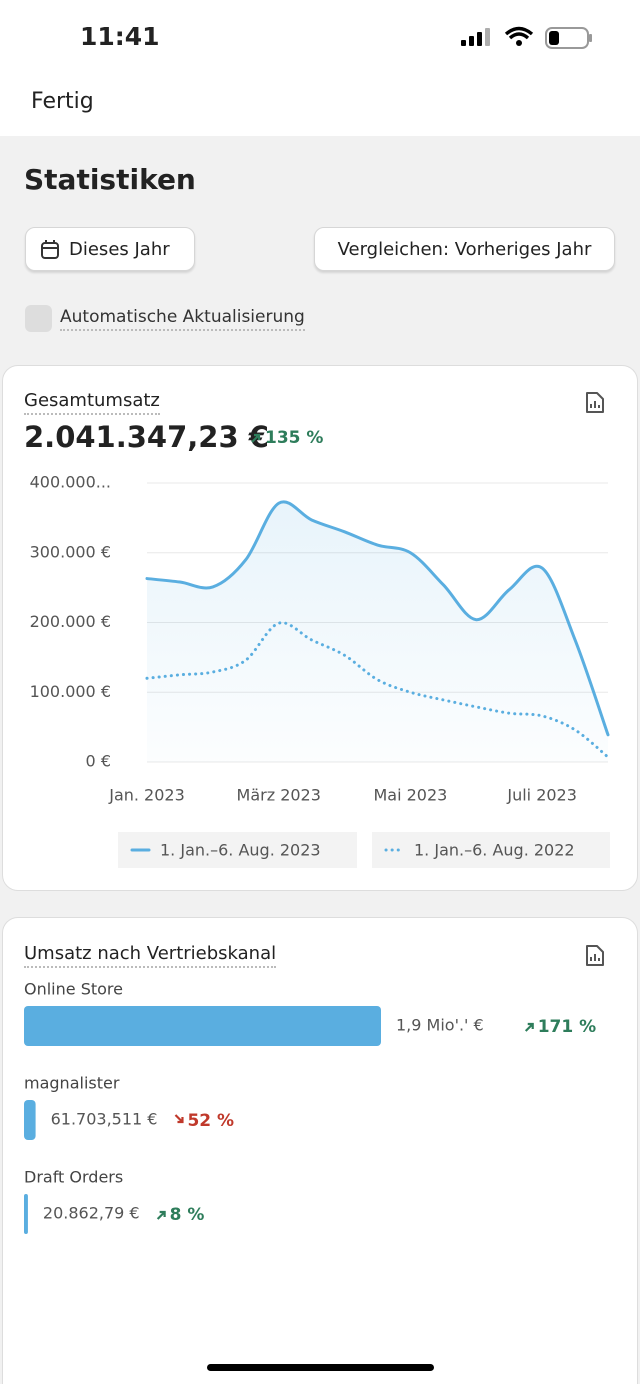  What do you see at coordinates (146, 437) in the screenshot?
I see `total-value: 2.041.347,23 €` at bounding box center [146, 437].